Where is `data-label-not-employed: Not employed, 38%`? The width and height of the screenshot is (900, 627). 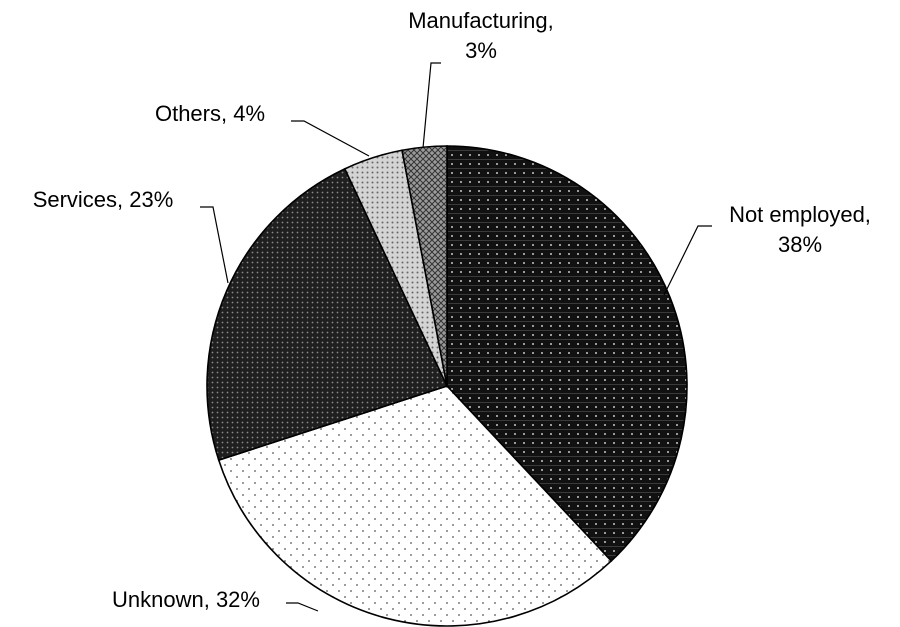
data-label-not-employed: Not employed, 38% is located at coordinates (800, 229).